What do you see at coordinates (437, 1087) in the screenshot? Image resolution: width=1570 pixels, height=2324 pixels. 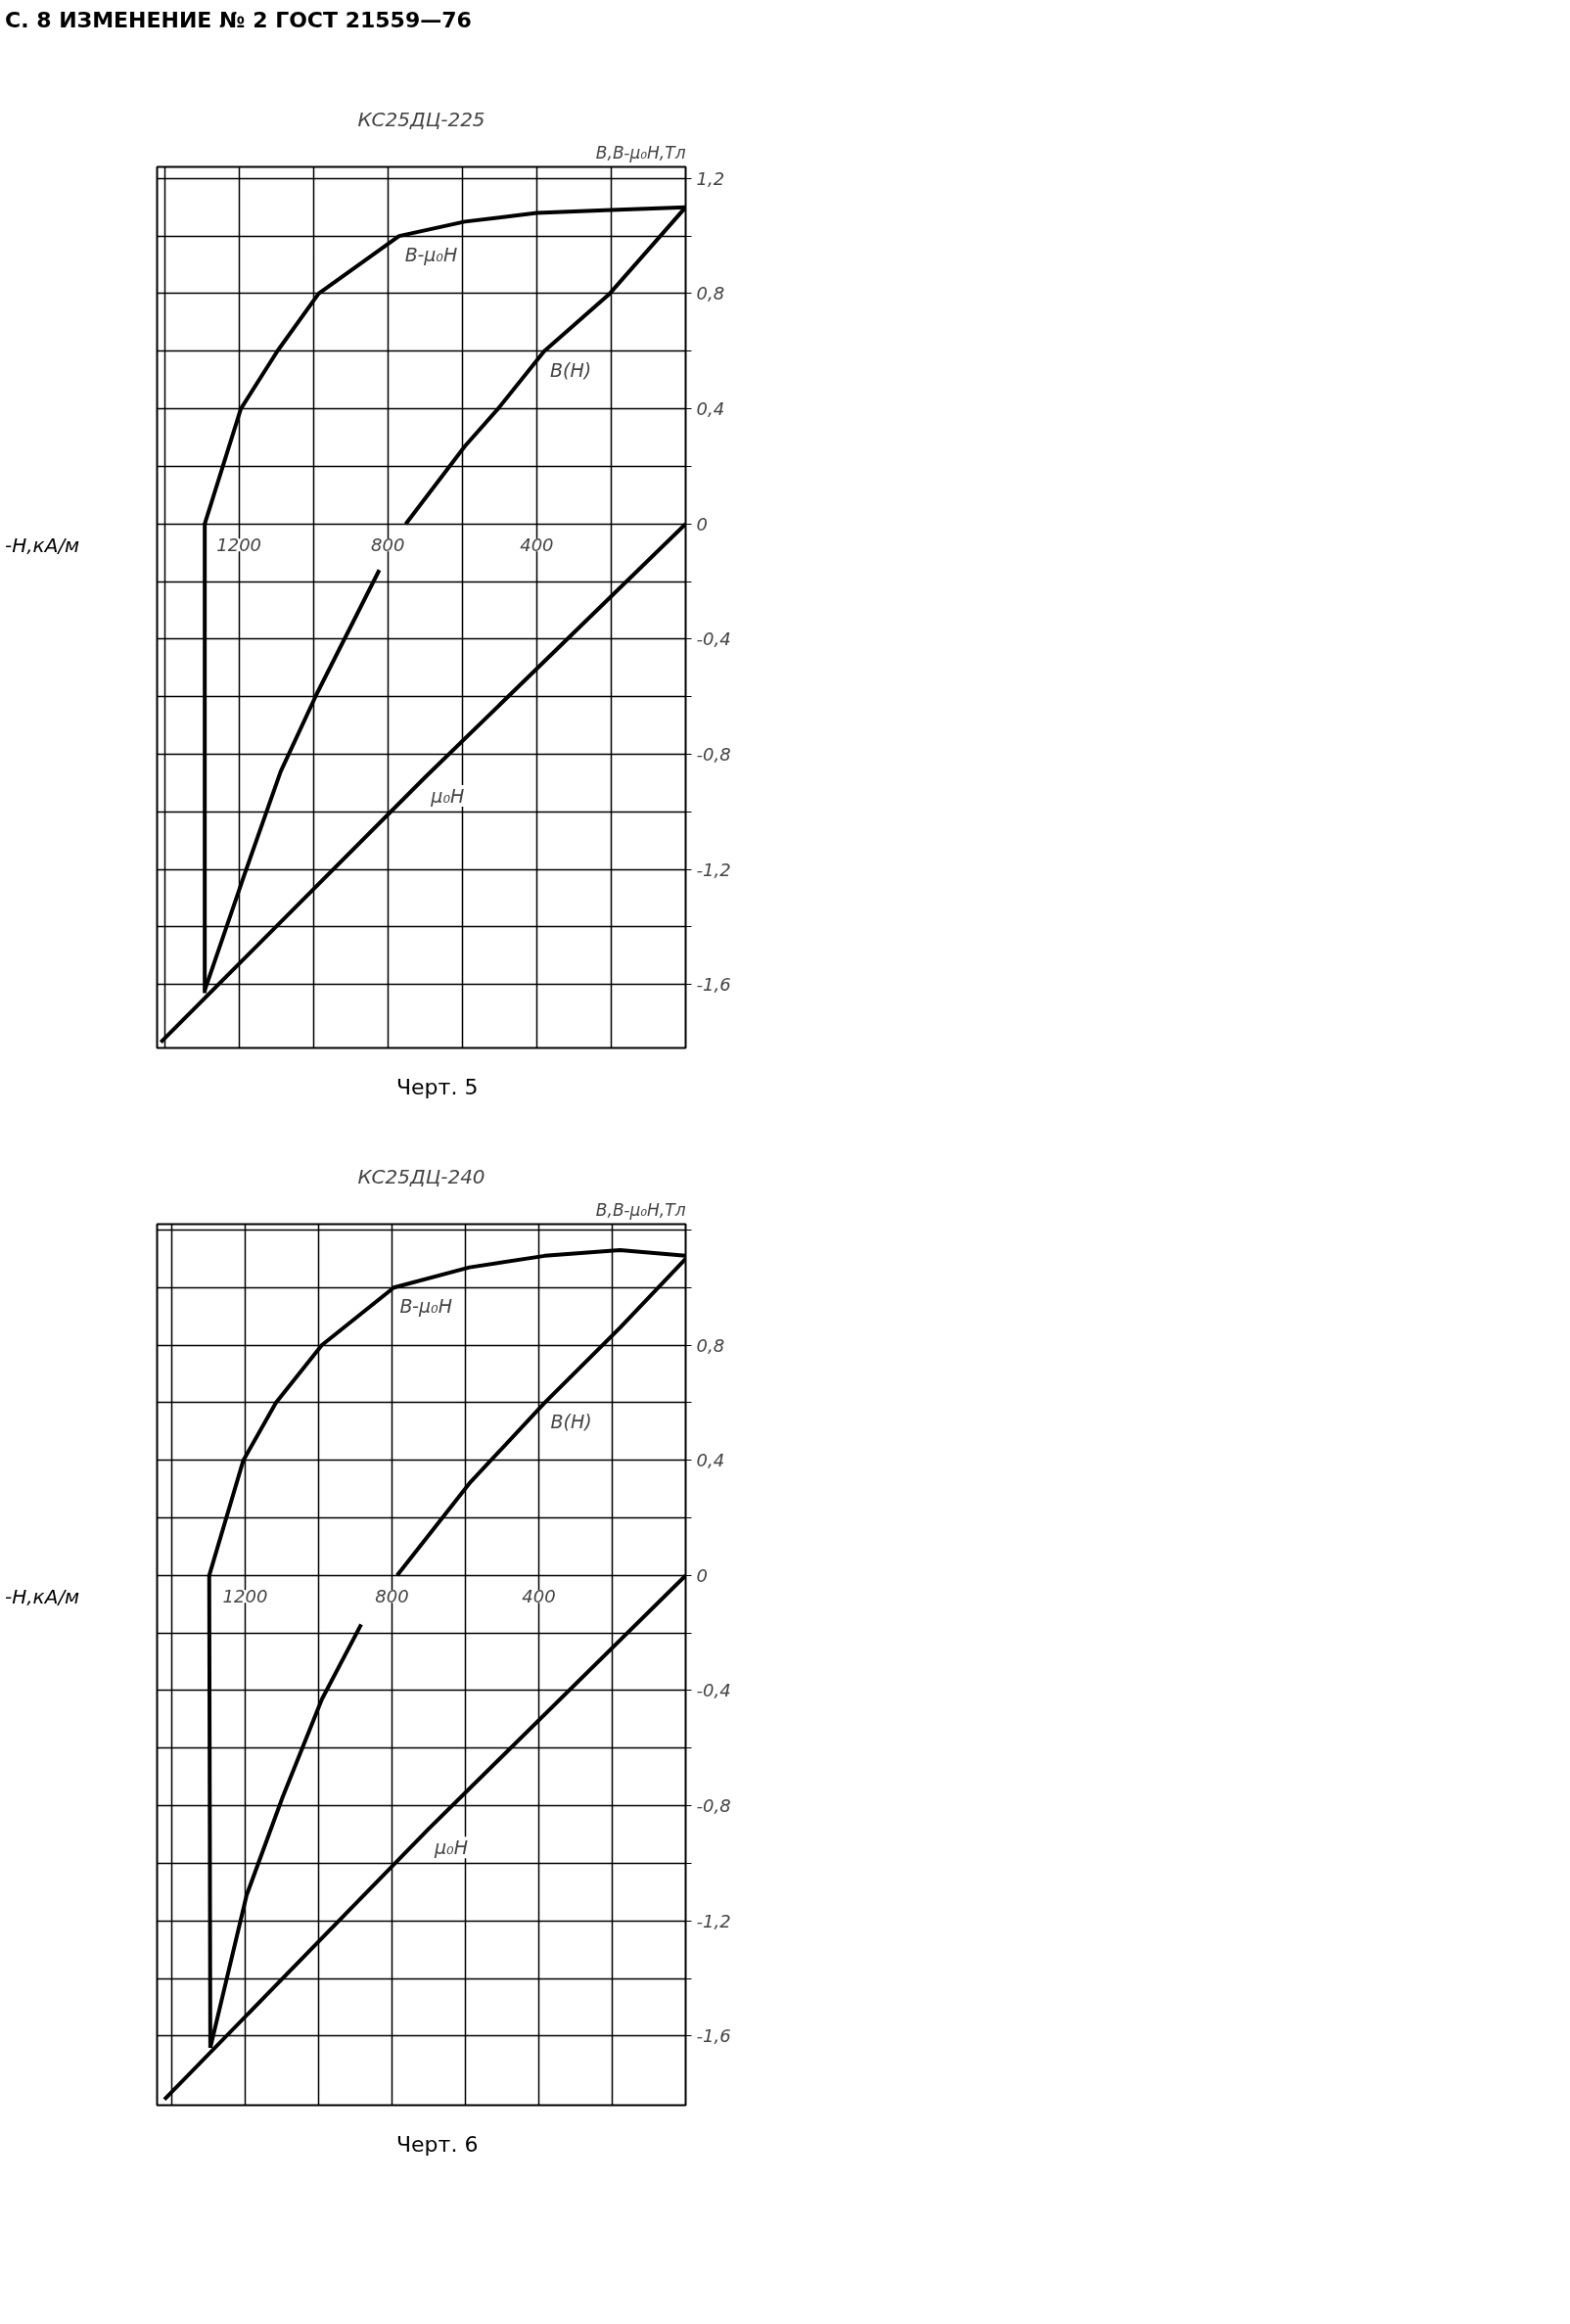 I see `text: Черт. 5` at bounding box center [437, 1087].